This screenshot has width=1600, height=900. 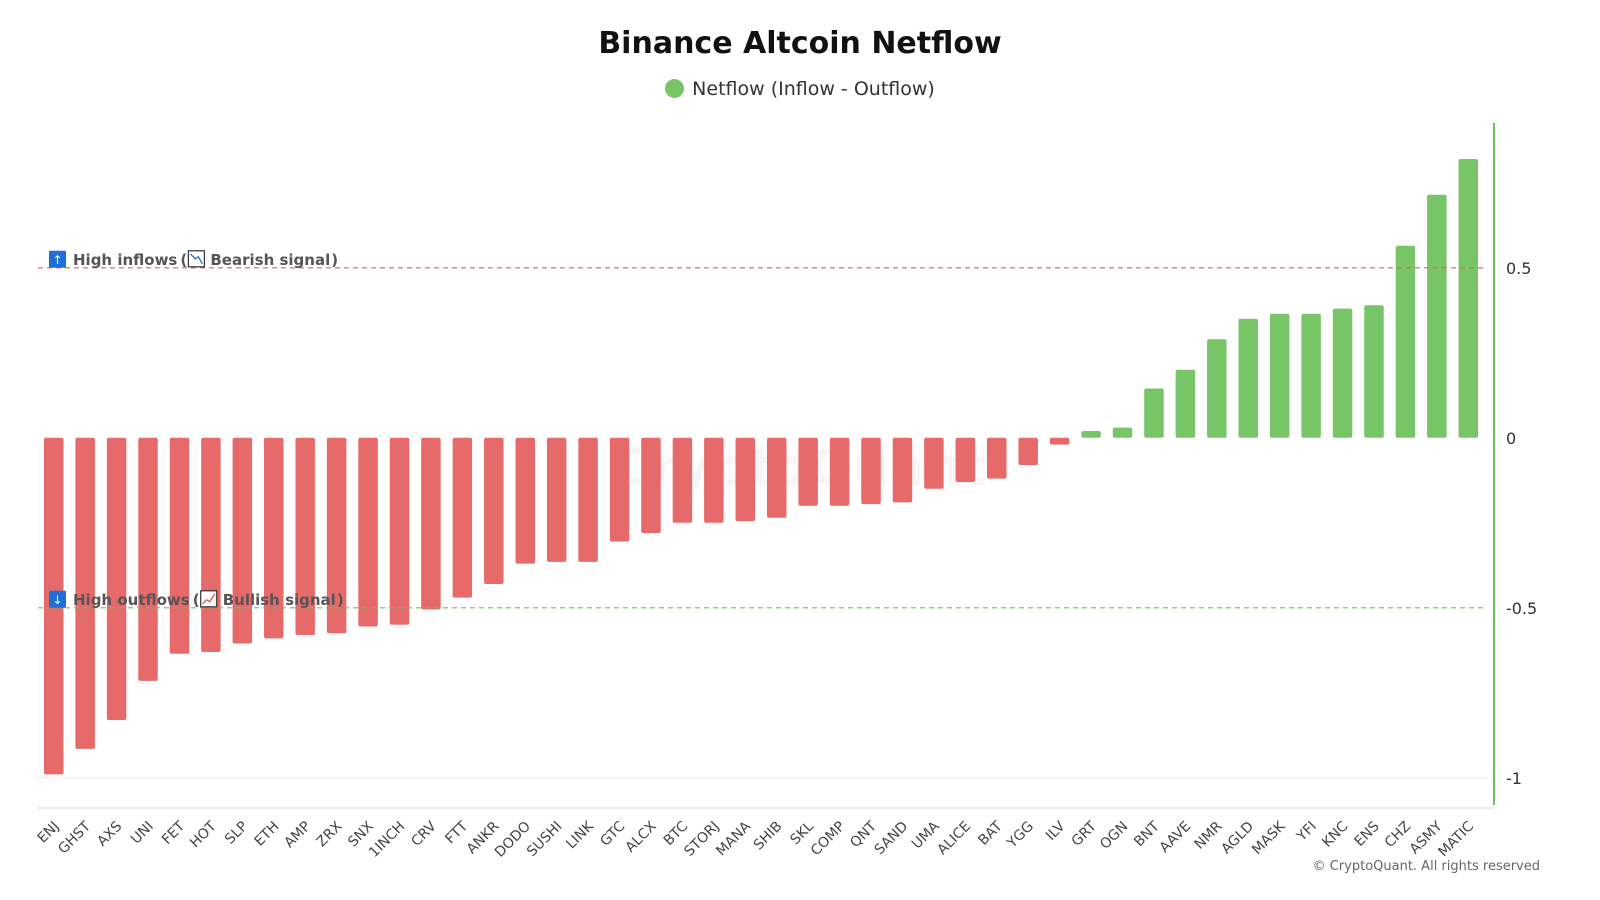 I want to click on x-tick-label: GRT, so click(x=1085, y=834).